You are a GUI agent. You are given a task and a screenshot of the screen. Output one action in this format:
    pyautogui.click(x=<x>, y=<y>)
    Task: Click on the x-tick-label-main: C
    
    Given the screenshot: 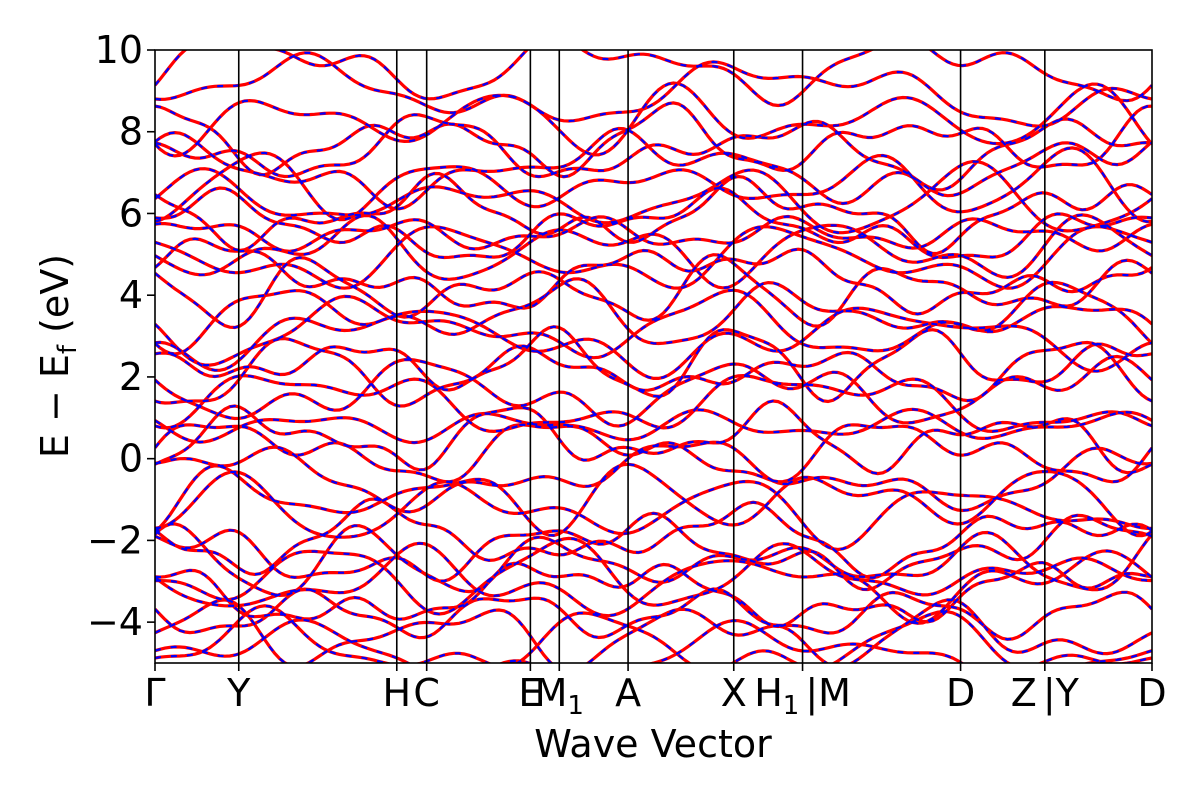 What is the action you would take?
    pyautogui.click(x=426, y=693)
    